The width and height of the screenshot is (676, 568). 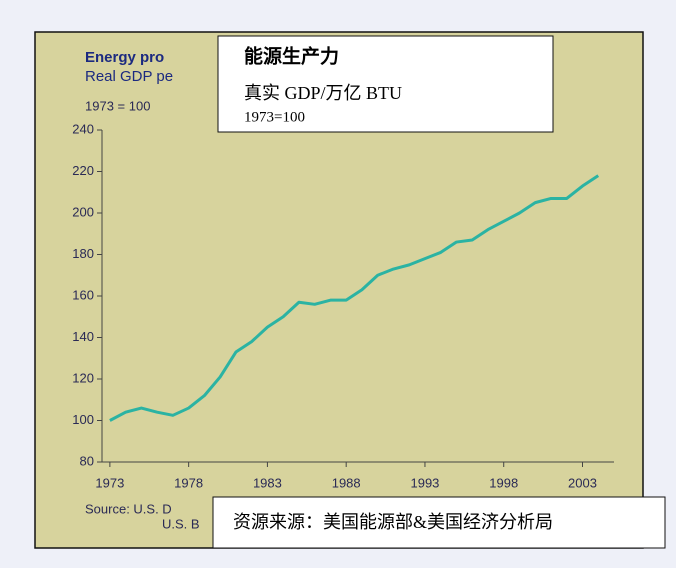 I want to click on y-tick-label: 240, so click(x=83, y=128).